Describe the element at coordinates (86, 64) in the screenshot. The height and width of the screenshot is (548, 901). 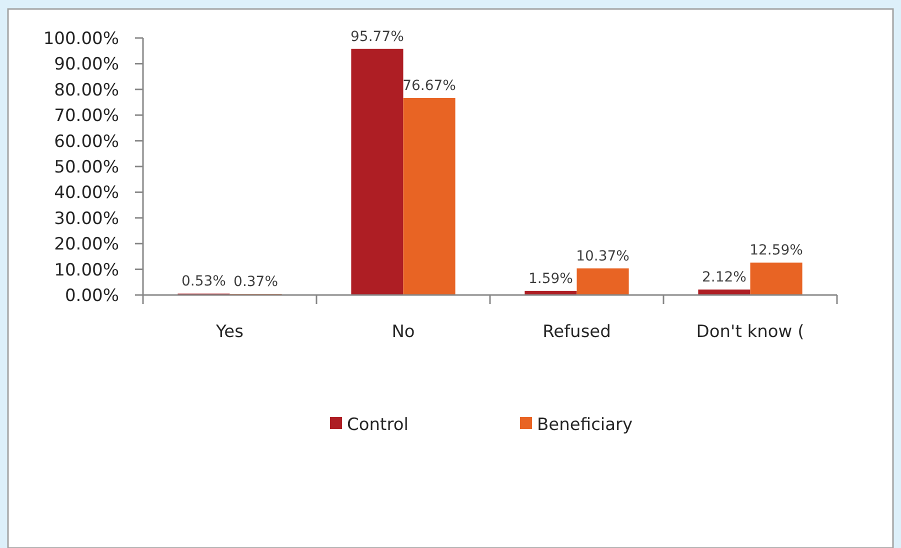
I see `y-tick-label: 90.00%` at that location.